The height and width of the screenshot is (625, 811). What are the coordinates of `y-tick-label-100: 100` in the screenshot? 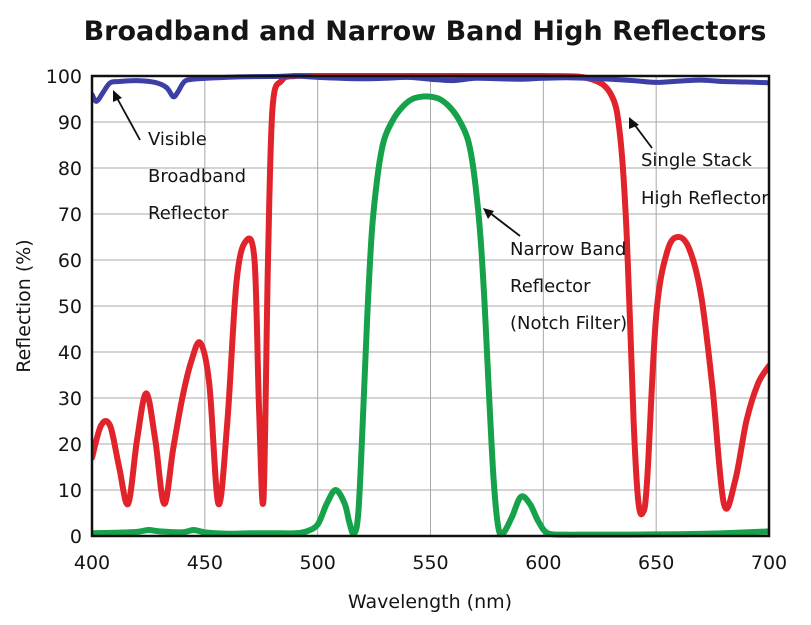 It's located at (64, 77).